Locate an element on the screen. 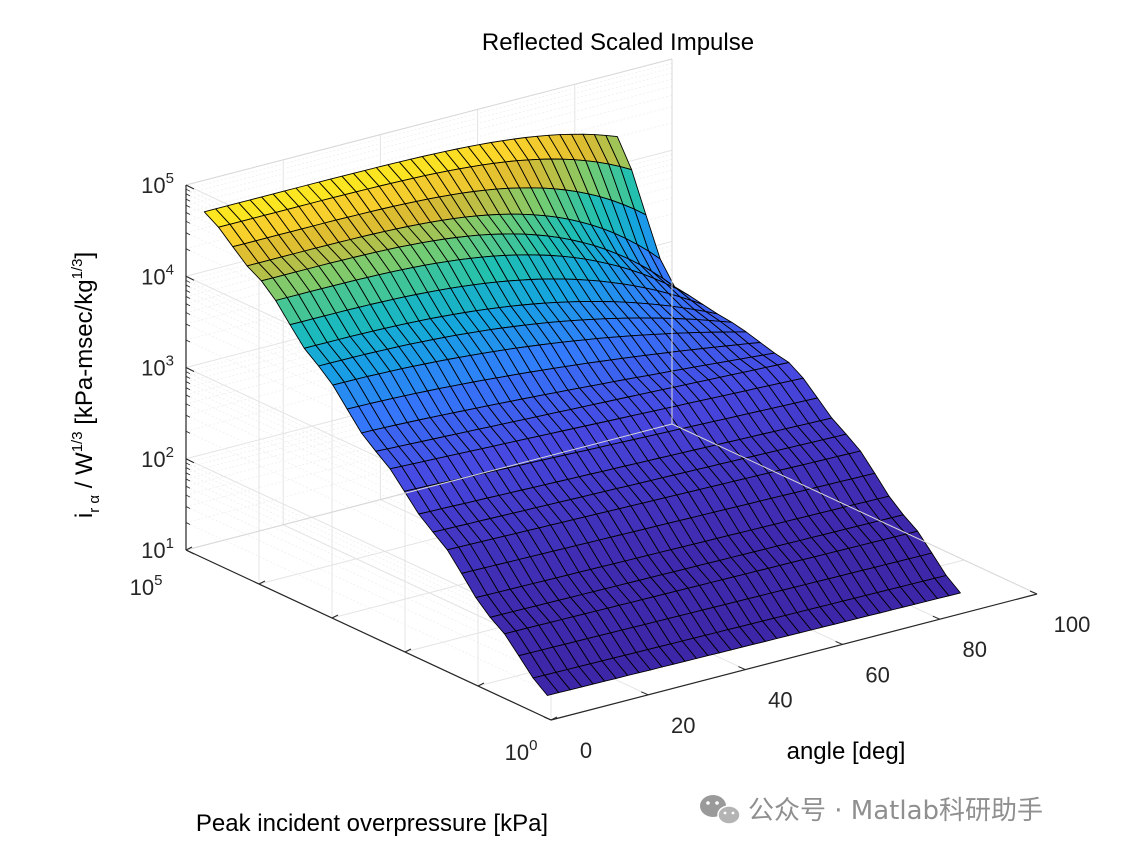 This screenshot has height=856, width=1148. y-axis-label: Peak incident overpressure [kPa] is located at coordinates (372, 823).